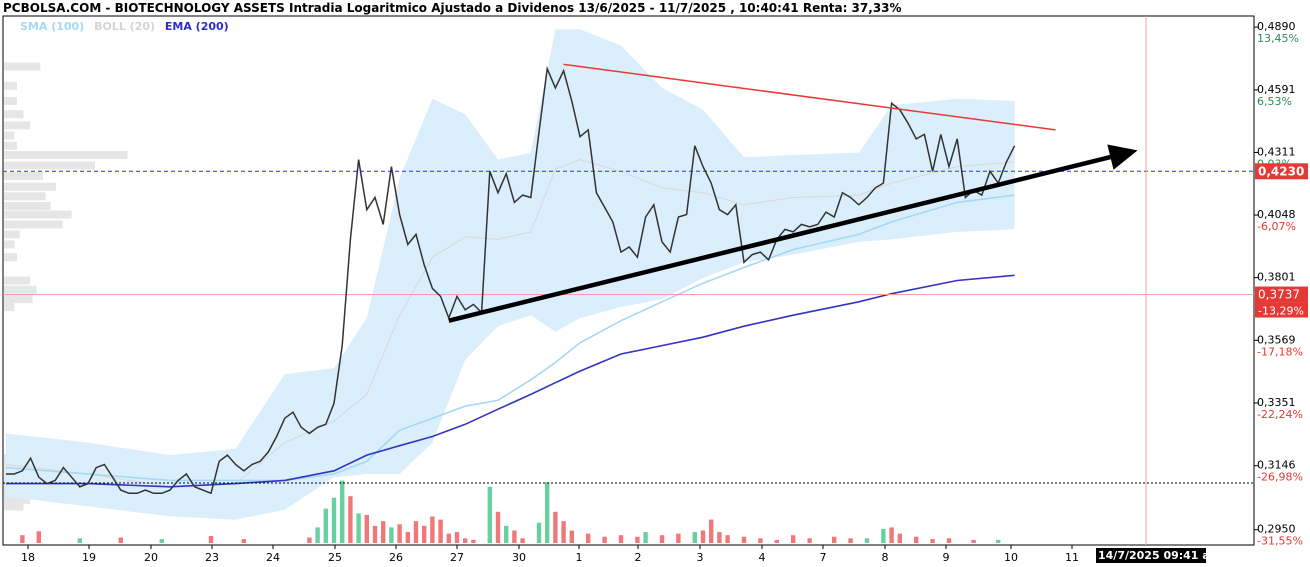  I want to click on y-tick-label: 0,3569, so click(1276, 339).